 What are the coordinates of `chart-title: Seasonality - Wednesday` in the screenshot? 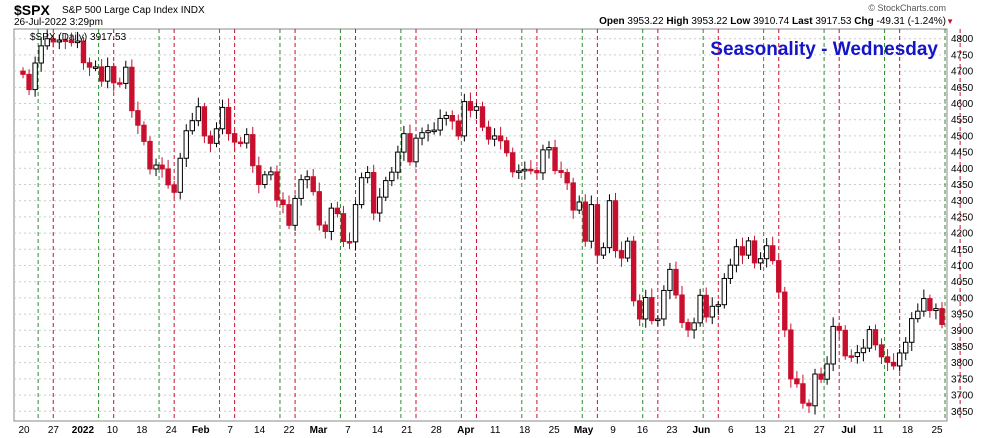 It's located at (824, 49).